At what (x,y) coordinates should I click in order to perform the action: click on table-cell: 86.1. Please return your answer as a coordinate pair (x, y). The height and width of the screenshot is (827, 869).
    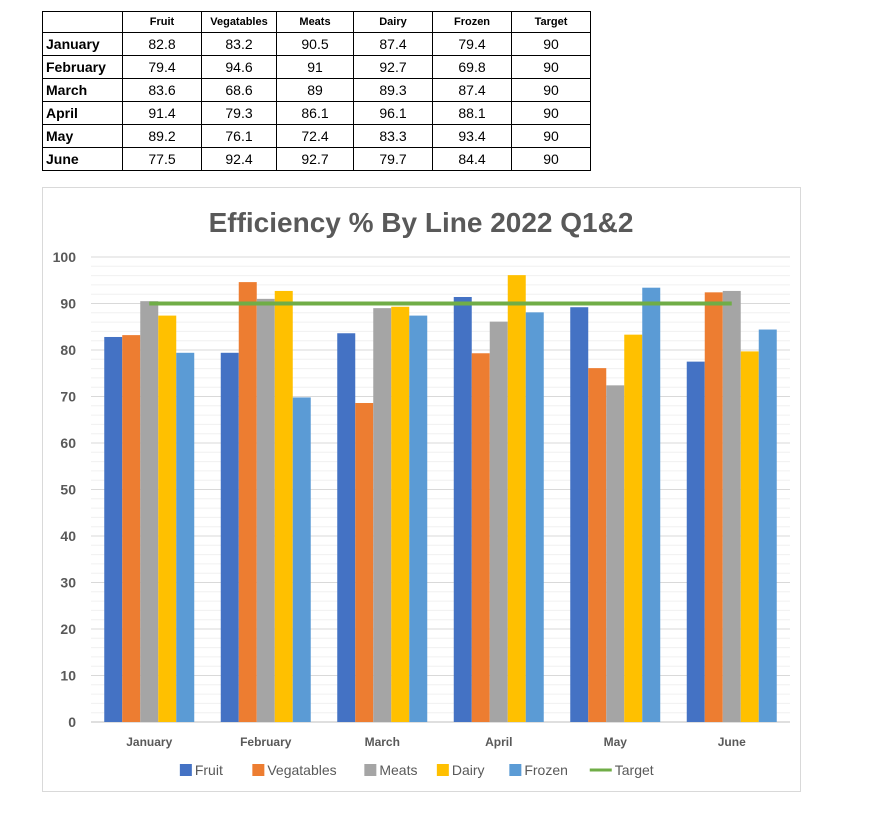
    Looking at the image, I should click on (315, 113).